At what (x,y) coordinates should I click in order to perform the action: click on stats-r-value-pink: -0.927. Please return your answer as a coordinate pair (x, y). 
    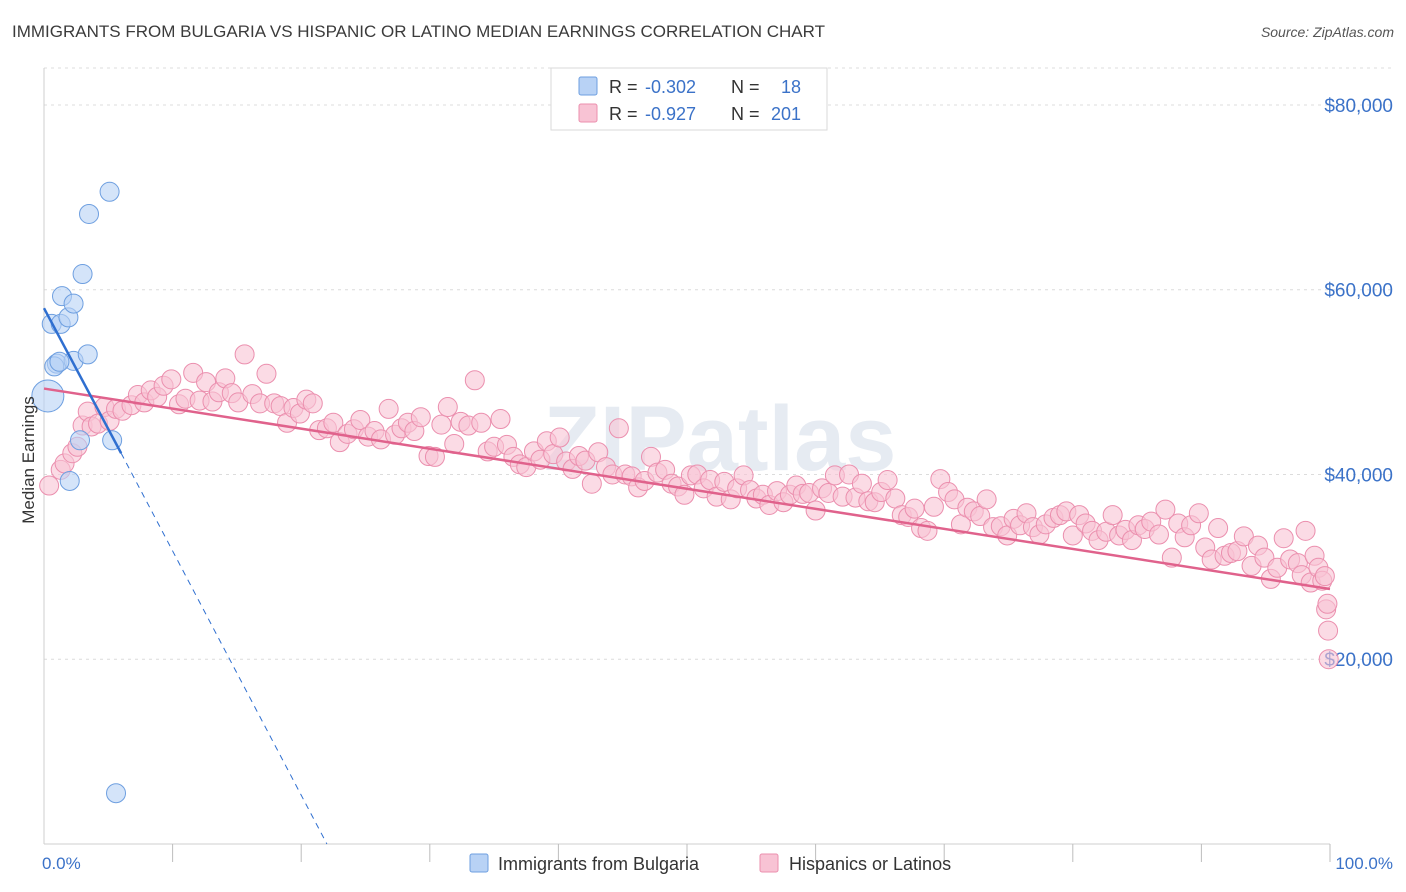
    Looking at the image, I should click on (670, 114).